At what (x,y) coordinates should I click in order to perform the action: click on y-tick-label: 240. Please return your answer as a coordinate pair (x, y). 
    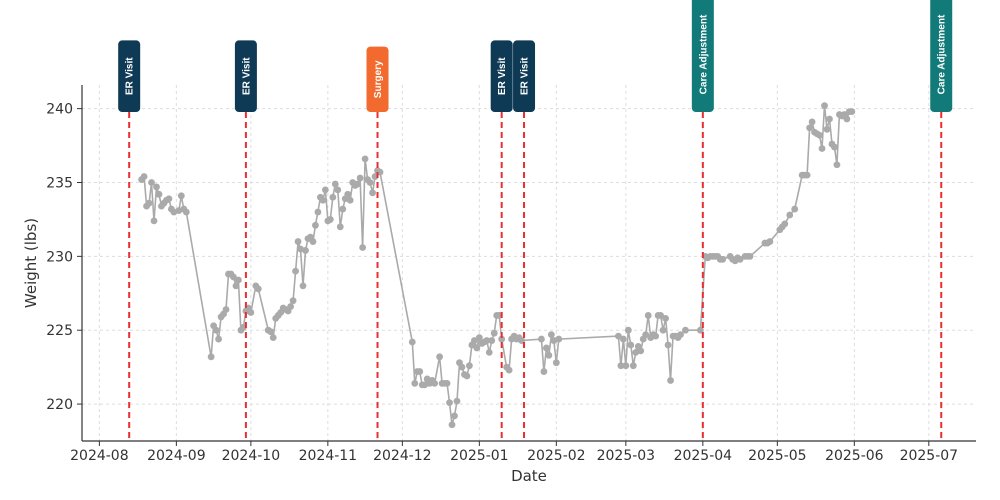
    Looking at the image, I should click on (59, 110).